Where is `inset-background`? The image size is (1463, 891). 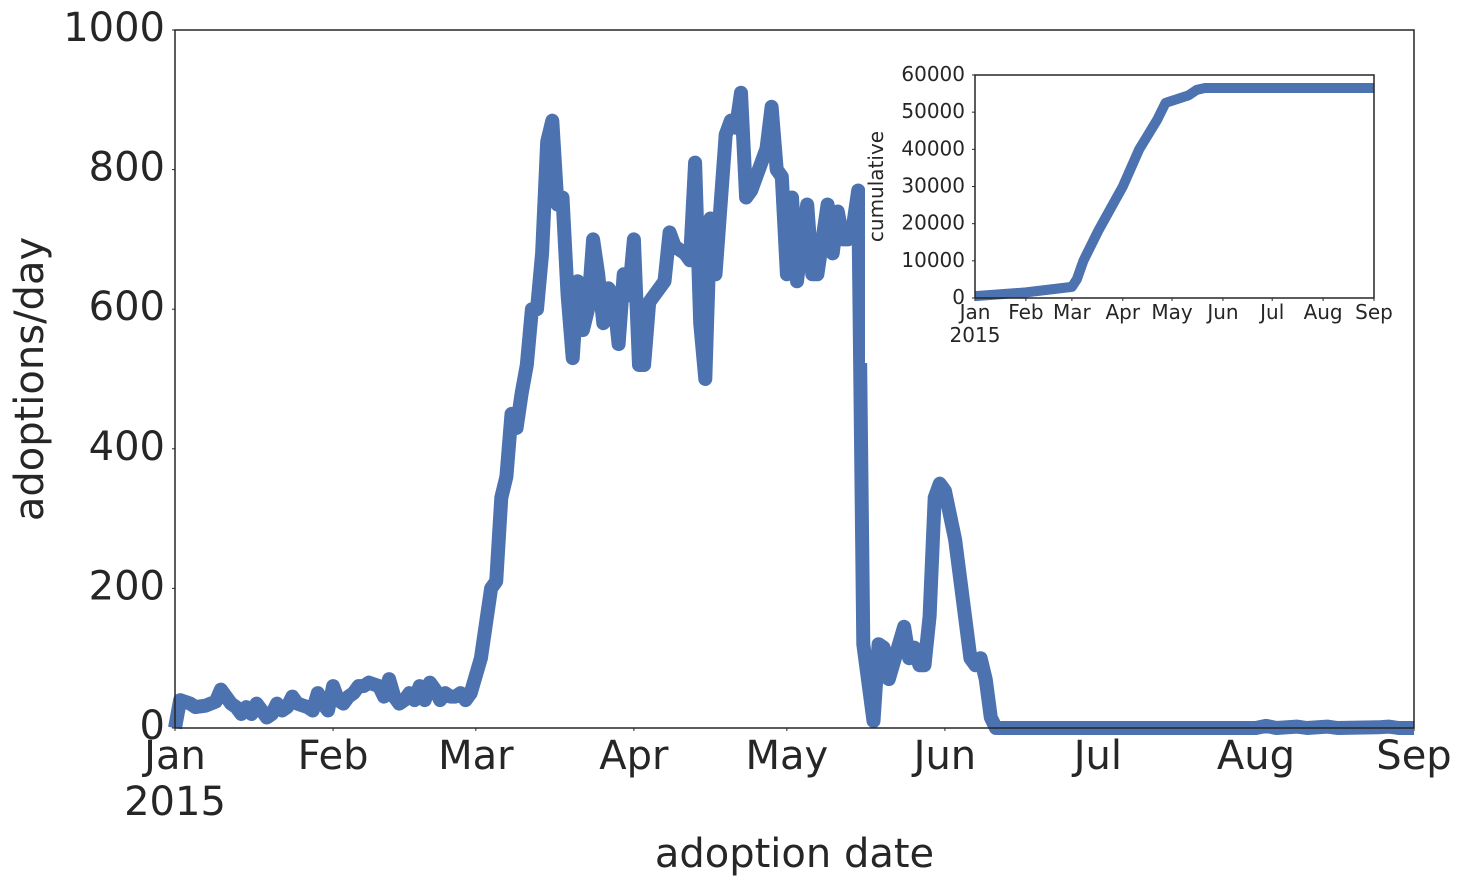
inset-background is located at coordinates (1134, 211).